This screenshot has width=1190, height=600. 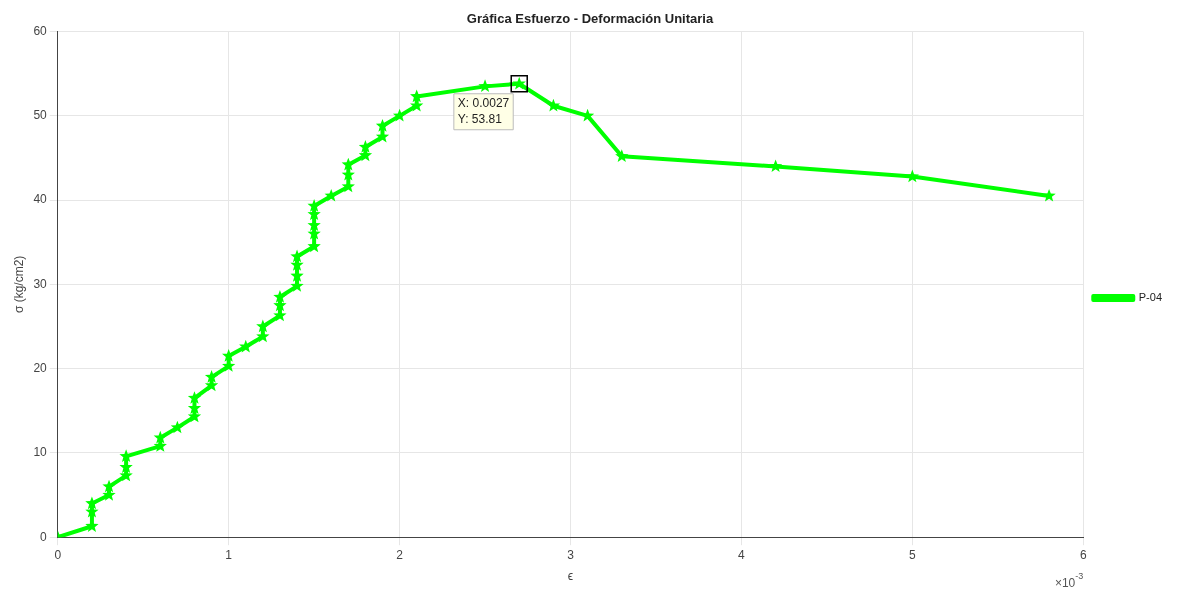 What do you see at coordinates (1150, 297) in the screenshot?
I see `legend-label: P-04` at bounding box center [1150, 297].